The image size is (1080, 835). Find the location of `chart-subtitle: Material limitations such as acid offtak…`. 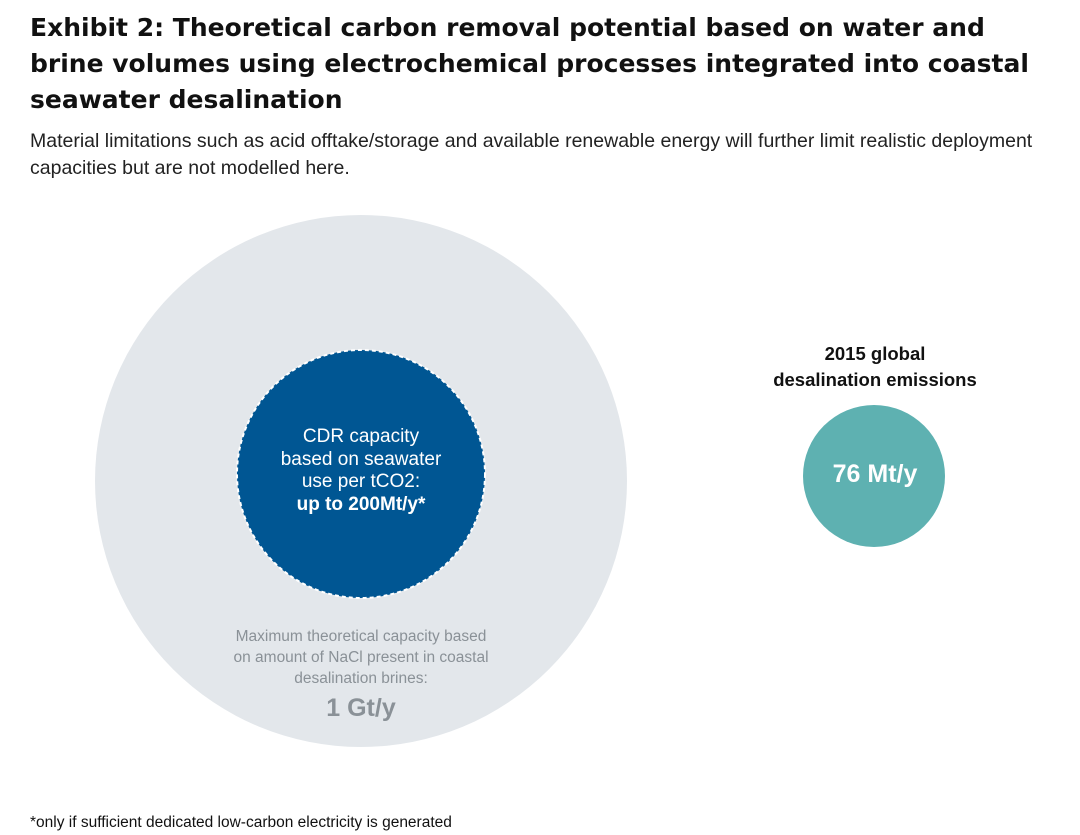

chart-subtitle: Material limitations such as acid offtak… is located at coordinates (531, 154).